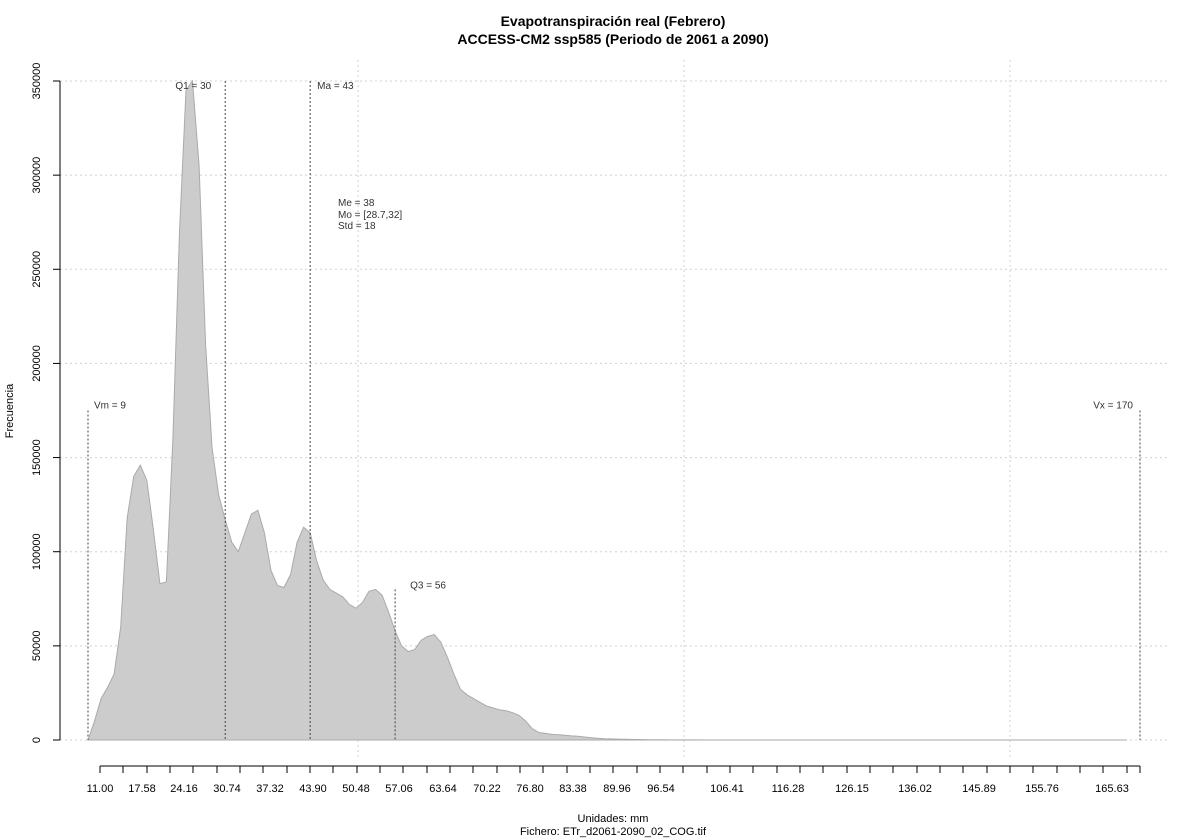 The image size is (1200, 840). What do you see at coordinates (313, 789) in the screenshot?
I see `x-tick-label: 43.90` at bounding box center [313, 789].